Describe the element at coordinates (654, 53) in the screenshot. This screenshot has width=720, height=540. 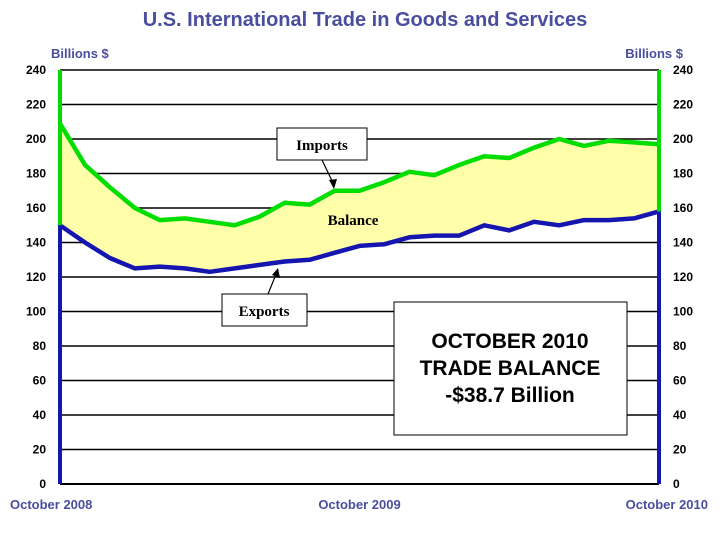
I see `y-axis-label-right: Billions $` at that location.